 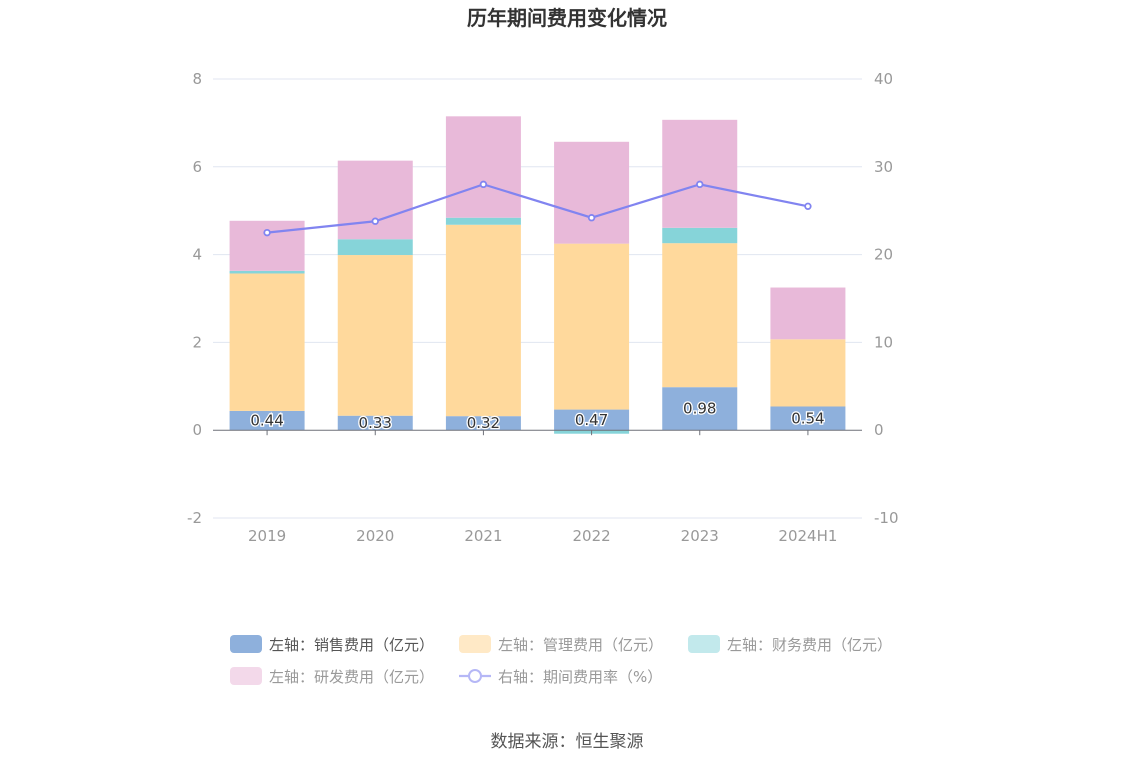 I want to click on legend-label: 左轴：销售费用（亿元）, so click(x=351, y=645).